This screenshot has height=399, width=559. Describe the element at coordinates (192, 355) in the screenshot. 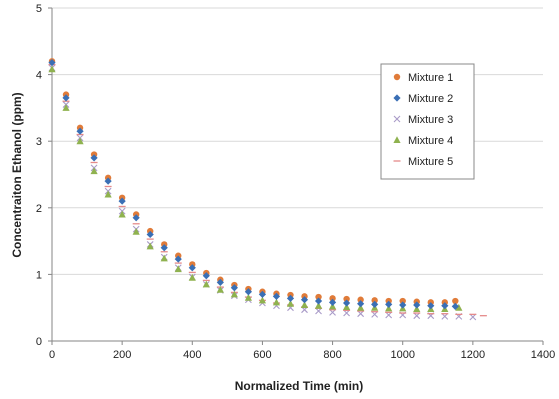

I see `x-tick-label: 400` at that location.